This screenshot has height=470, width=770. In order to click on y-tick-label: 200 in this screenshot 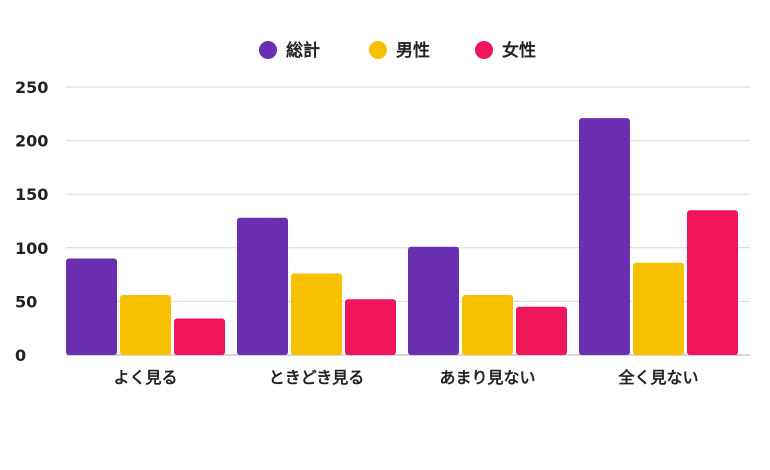, I will do `click(31, 141)`.